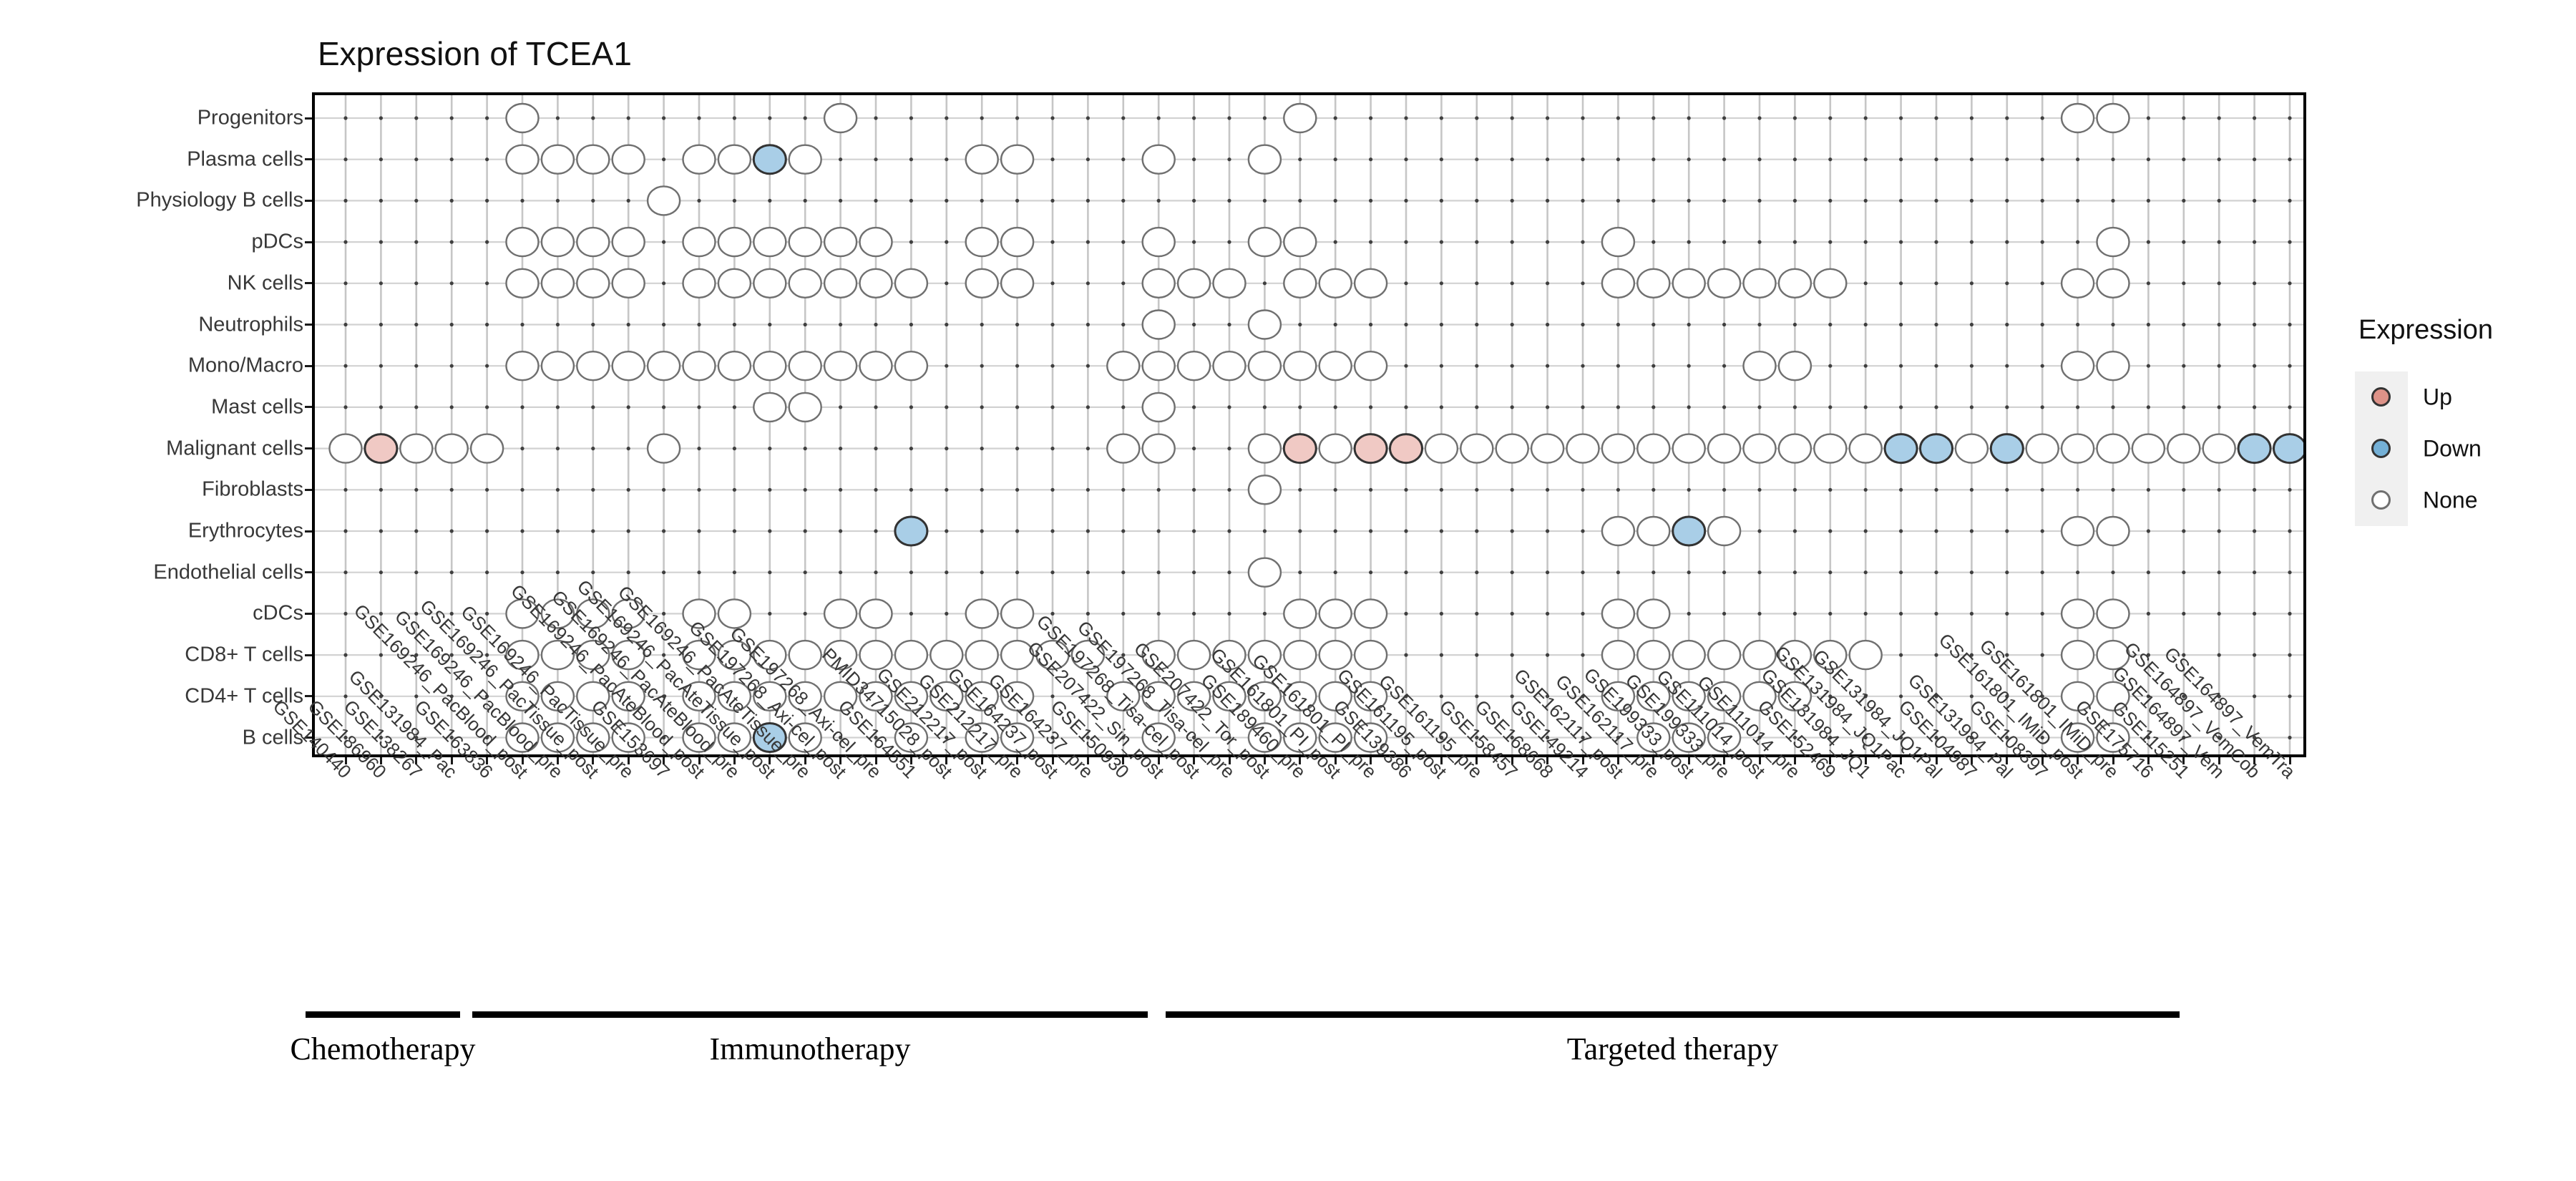 Image resolution: width=2576 pixels, height=1181 pixels. I want to click on therapy-label: Targeted therapy, so click(1673, 1048).